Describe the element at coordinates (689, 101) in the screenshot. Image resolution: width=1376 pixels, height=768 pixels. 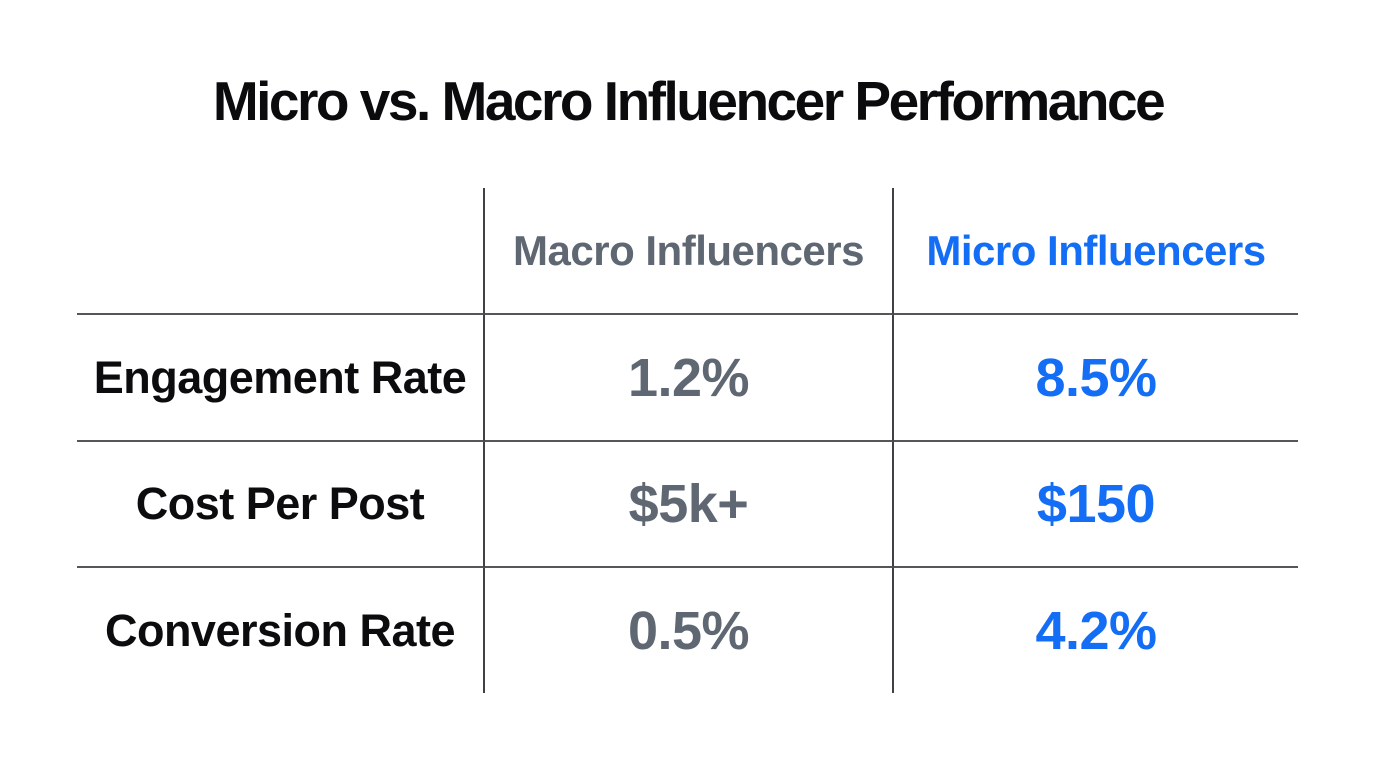
I see `page-title: Micro vs. Macro Influencer Performance` at that location.